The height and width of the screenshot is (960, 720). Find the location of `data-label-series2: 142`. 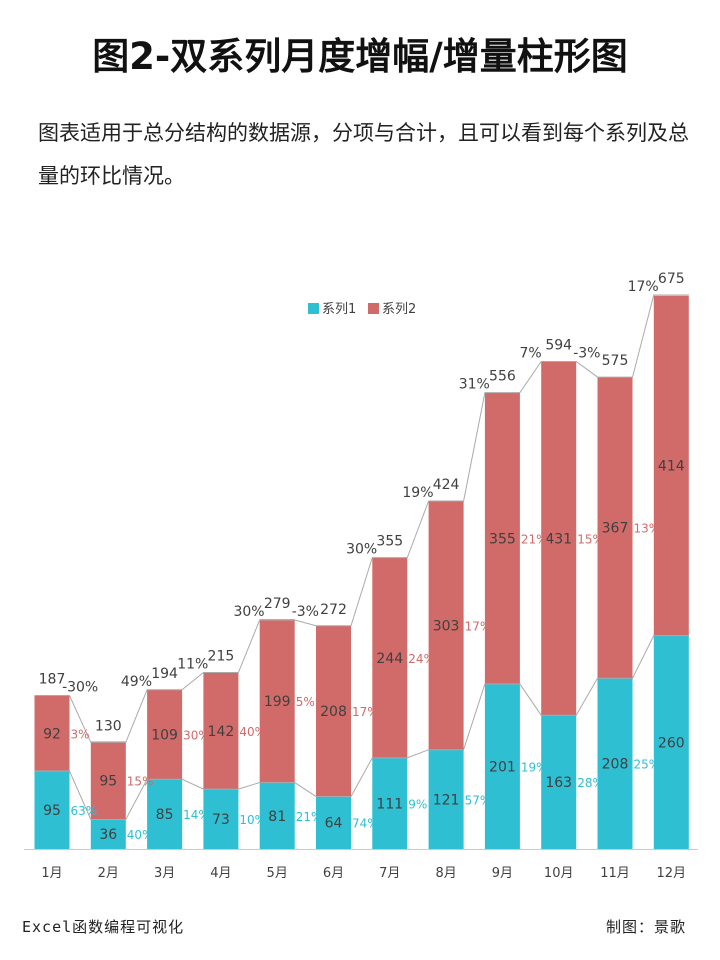

data-label-series2: 142 is located at coordinates (221, 732).